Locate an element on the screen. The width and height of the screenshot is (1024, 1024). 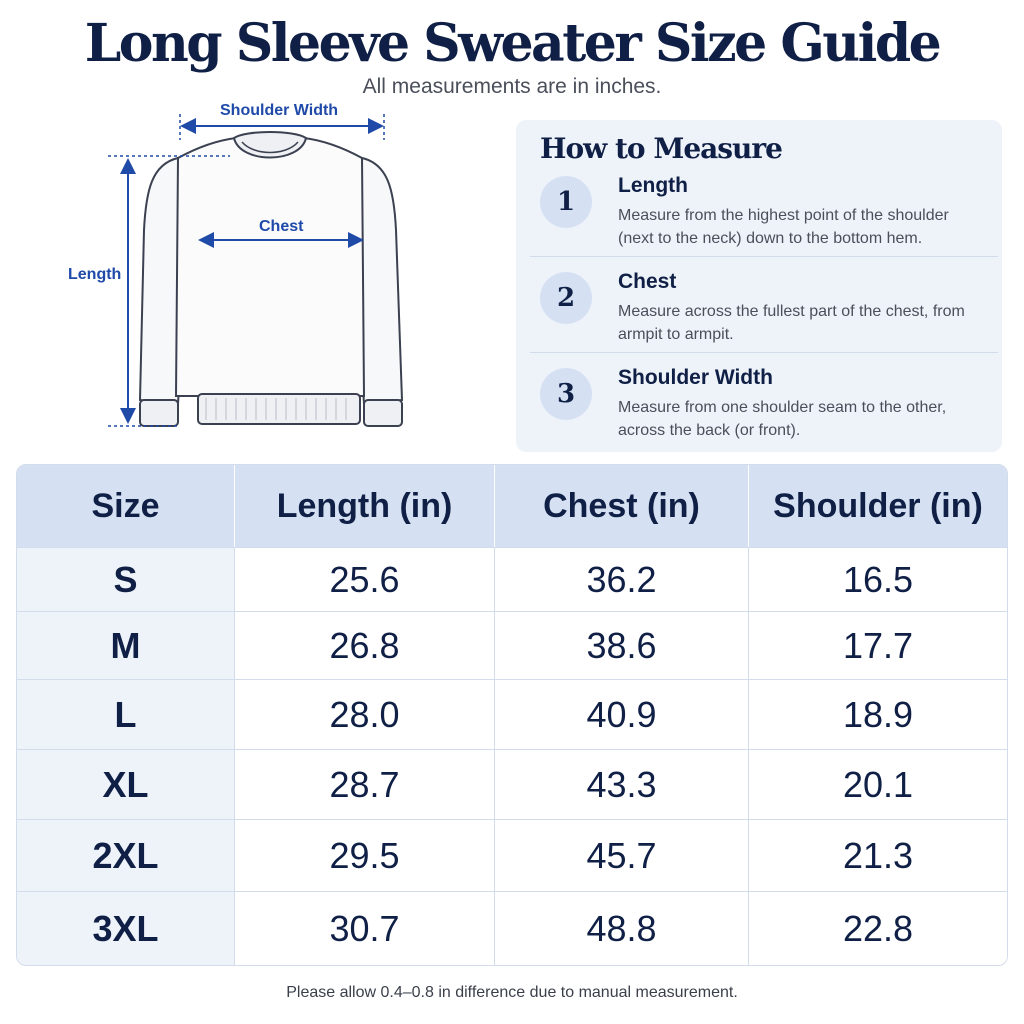
chest-cell: 48.8 is located at coordinates (622, 928).